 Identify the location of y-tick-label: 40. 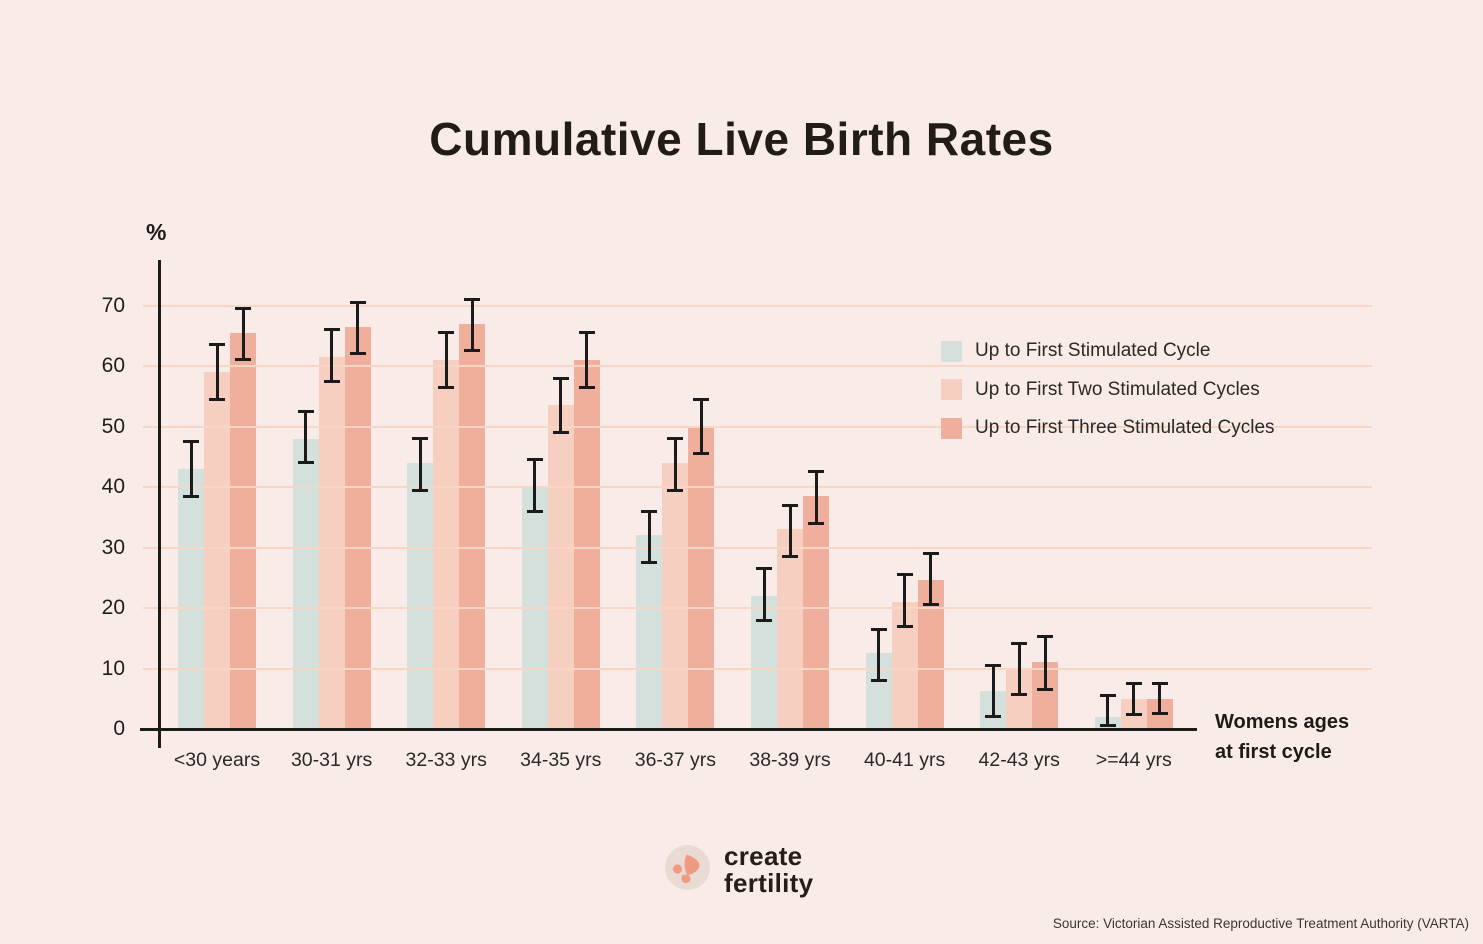
(113, 486).